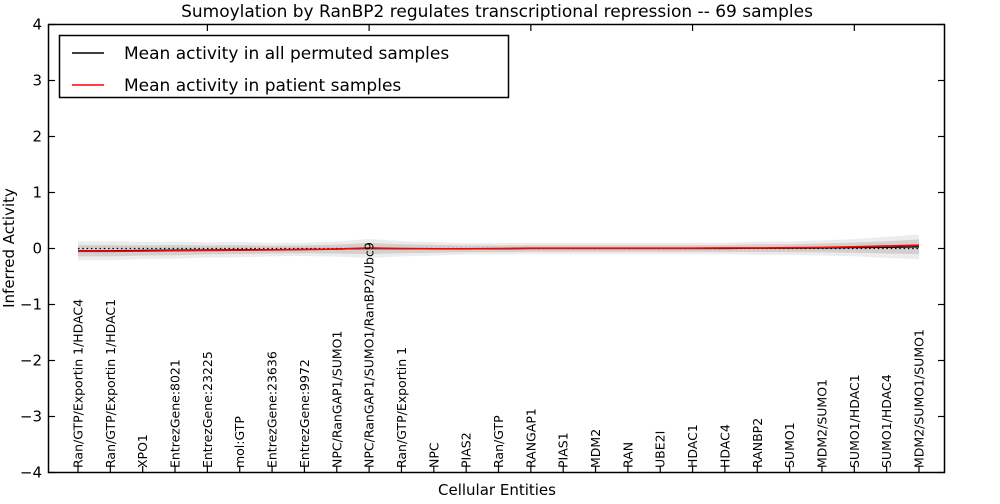 Image resolution: width=1000 pixels, height=504 pixels. I want to click on legend-label-patient-samples: Mean activity in patient samples, so click(262, 86).